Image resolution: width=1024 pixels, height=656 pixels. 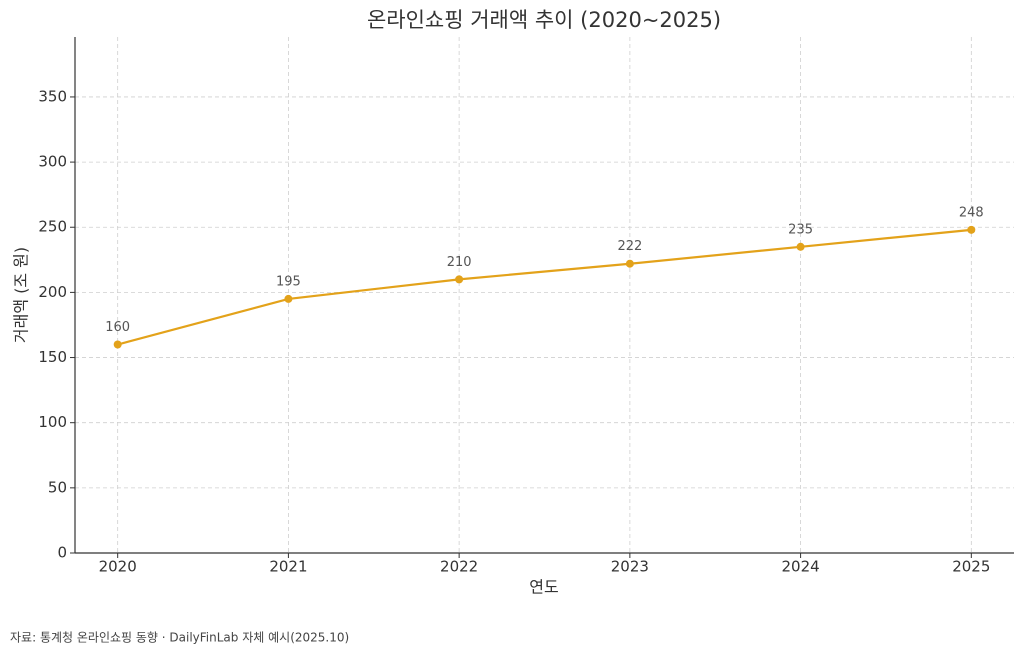 I want to click on y-tick-label: 50, so click(x=57, y=487).